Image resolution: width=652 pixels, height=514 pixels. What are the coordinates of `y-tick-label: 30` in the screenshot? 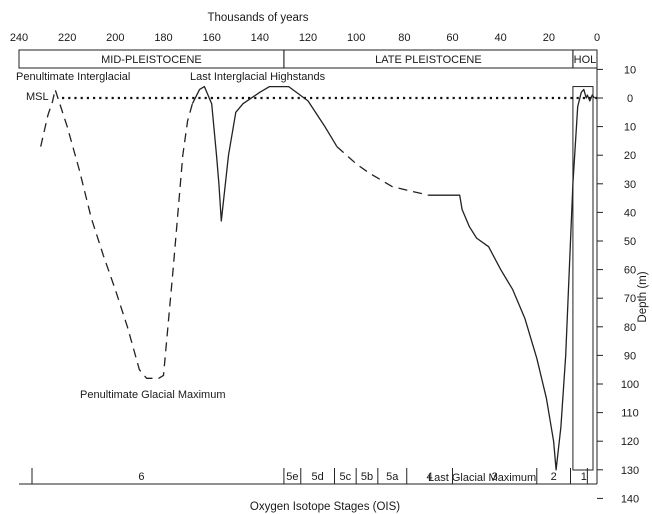 It's located at (630, 185).